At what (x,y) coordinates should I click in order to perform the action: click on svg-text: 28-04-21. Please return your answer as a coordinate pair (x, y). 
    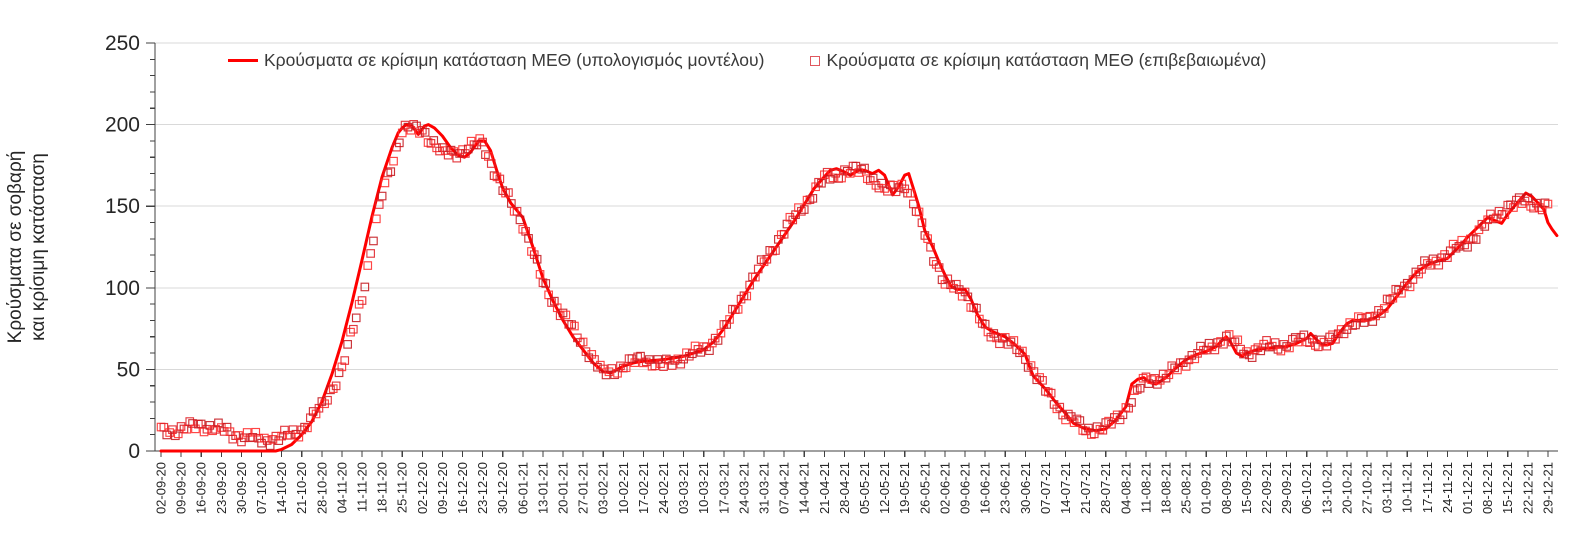
    Looking at the image, I should click on (844, 488).